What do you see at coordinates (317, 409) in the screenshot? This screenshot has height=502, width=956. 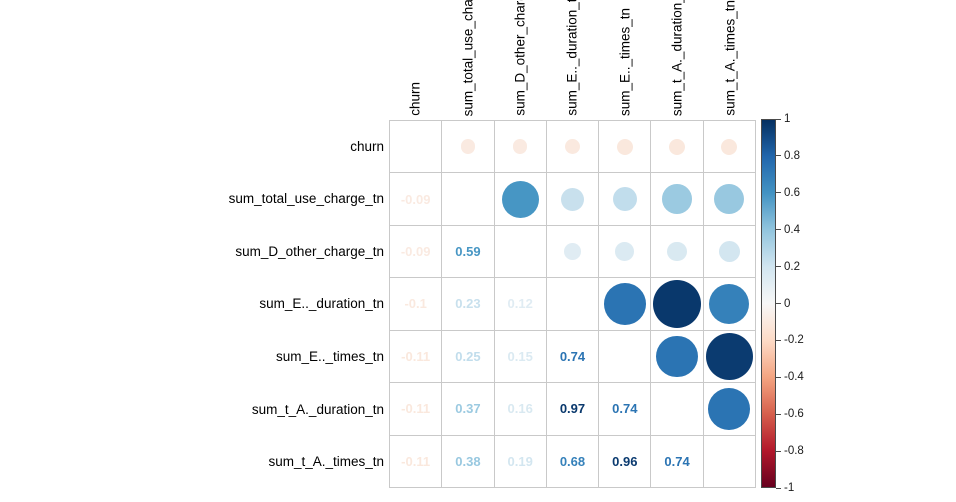 I see `row-label-sum_t_A._duration_tn: sum_t_A._duration_tn` at bounding box center [317, 409].